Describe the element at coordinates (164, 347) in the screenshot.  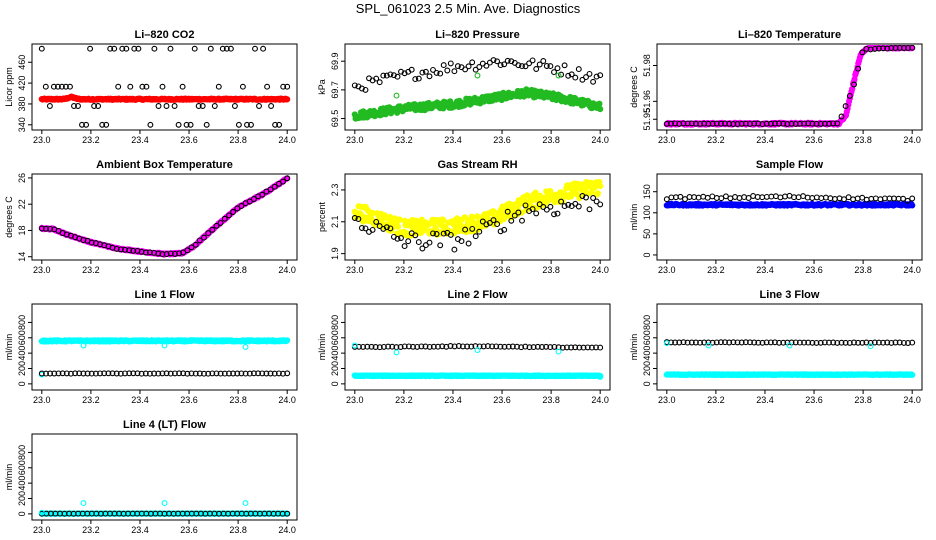
I see `plot-frame` at that location.